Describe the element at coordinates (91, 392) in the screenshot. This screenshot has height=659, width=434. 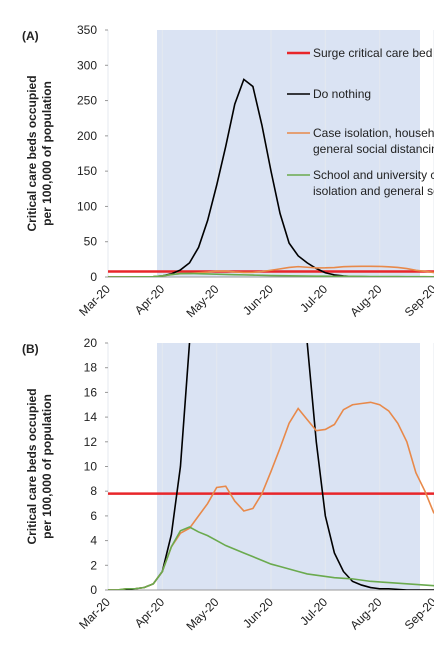
I see `y-tick-label: 16` at that location.